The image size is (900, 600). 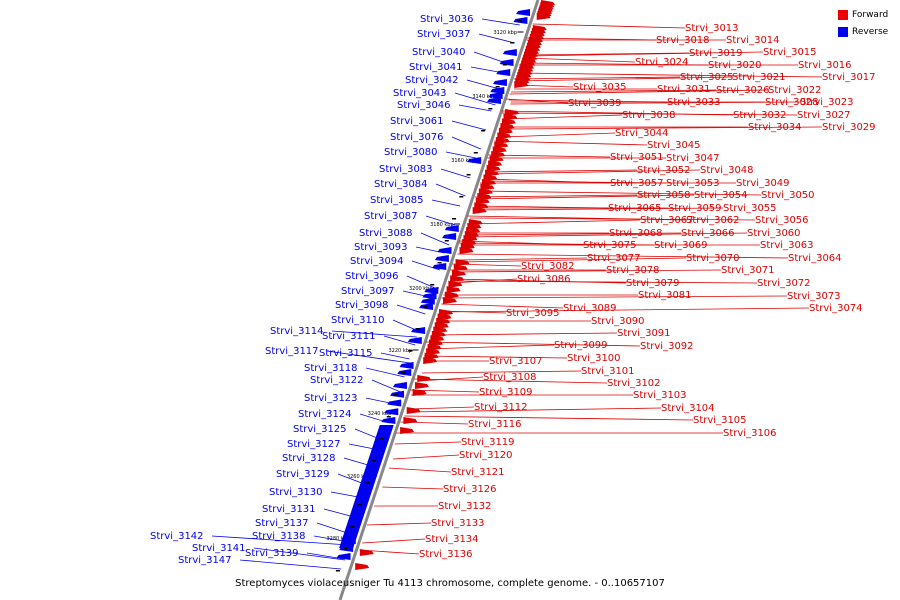 What do you see at coordinates (684, 89) in the screenshot?
I see `forward-gene-label: Strvi_3031` at bounding box center [684, 89].